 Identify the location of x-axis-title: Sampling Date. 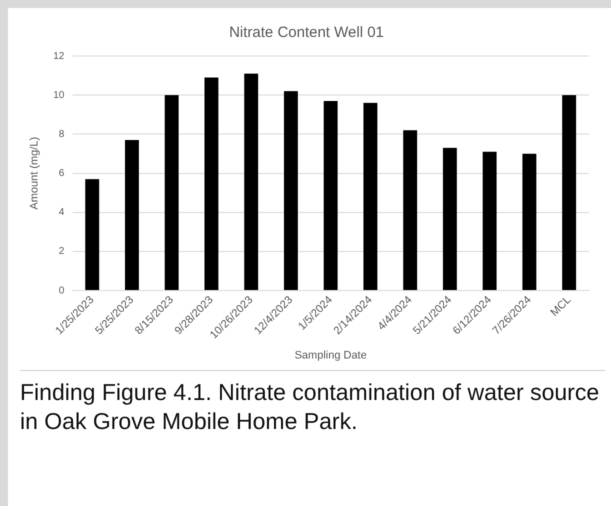
(330, 355).